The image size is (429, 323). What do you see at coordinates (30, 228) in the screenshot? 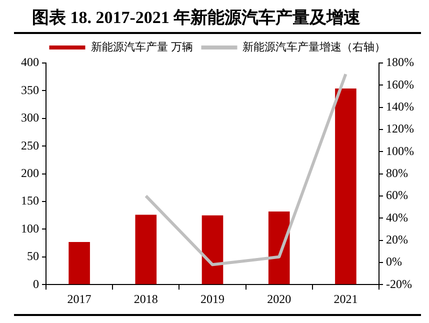
I see `y-tick-label: 100` at bounding box center [30, 228].